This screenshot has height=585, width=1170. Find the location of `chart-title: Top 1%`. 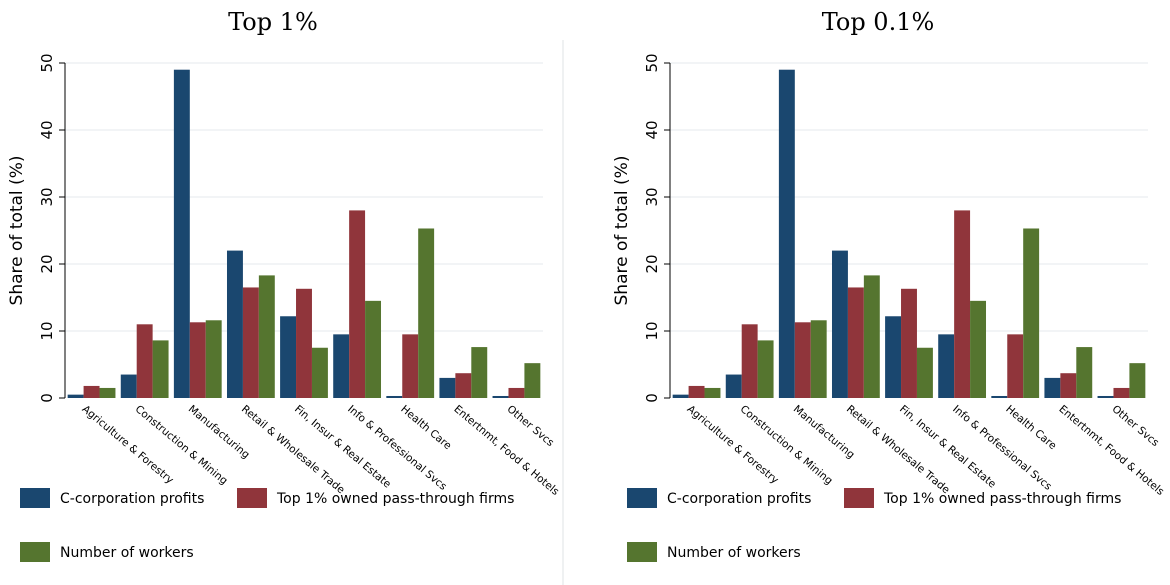

chart-title: Top 1% is located at coordinates (273, 22).